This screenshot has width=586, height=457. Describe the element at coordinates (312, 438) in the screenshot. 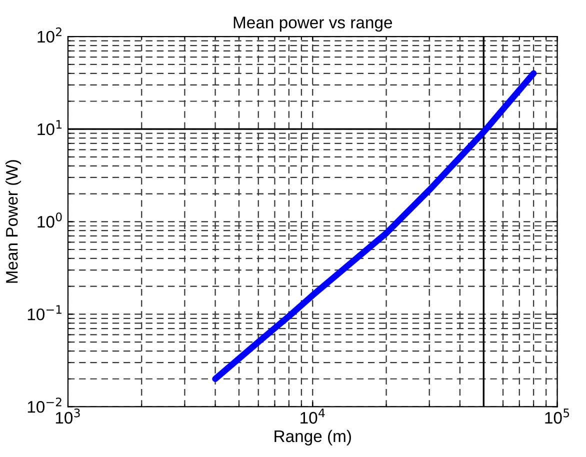

I see `x-axis-title: Range (m)` at that location.